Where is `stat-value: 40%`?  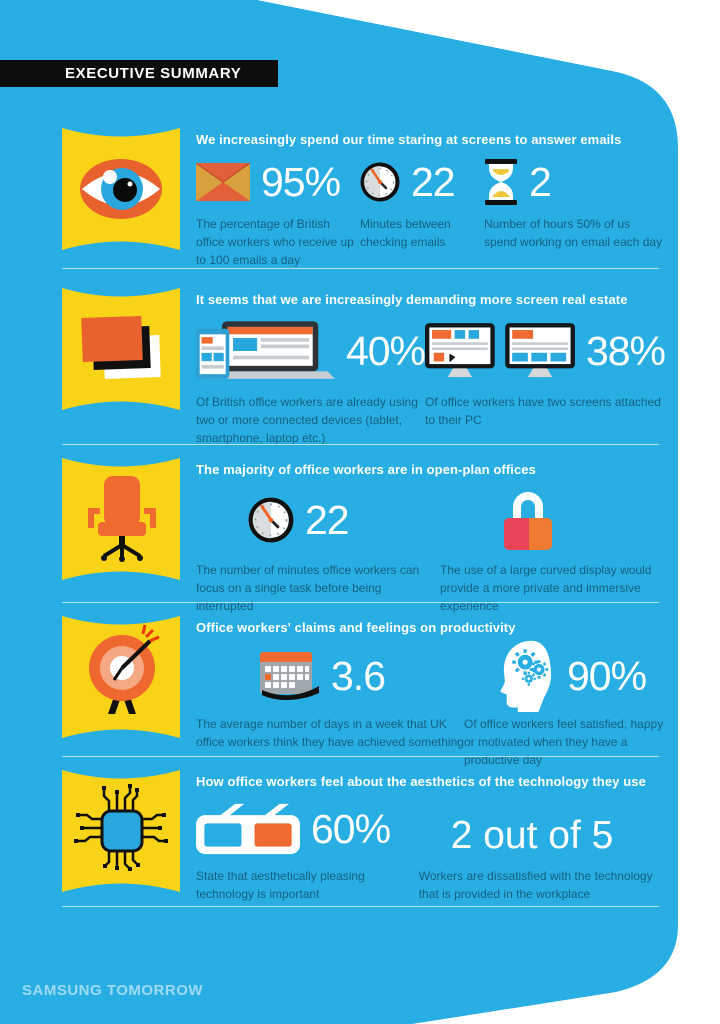
stat-value: 40% is located at coordinates (385, 350).